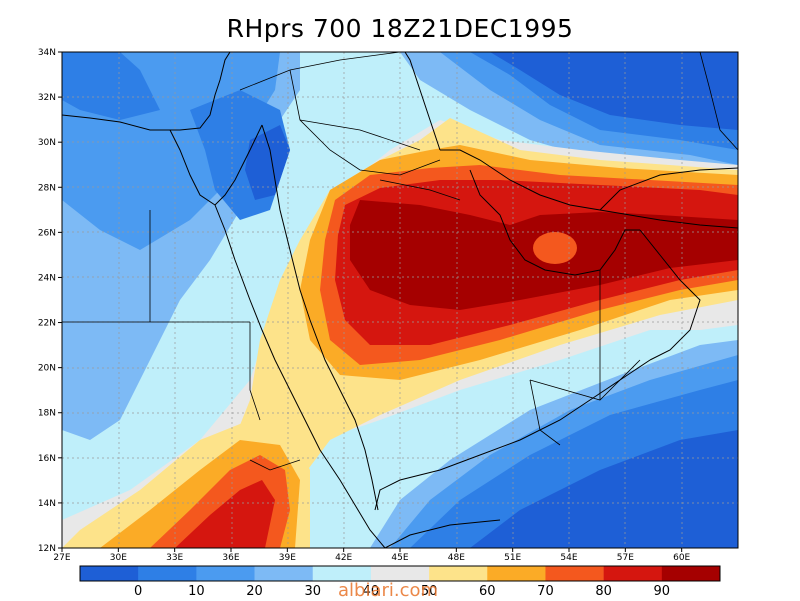 This screenshot has width=800, height=601. I want to click on lon-tick-label: 45E, so click(399, 558).